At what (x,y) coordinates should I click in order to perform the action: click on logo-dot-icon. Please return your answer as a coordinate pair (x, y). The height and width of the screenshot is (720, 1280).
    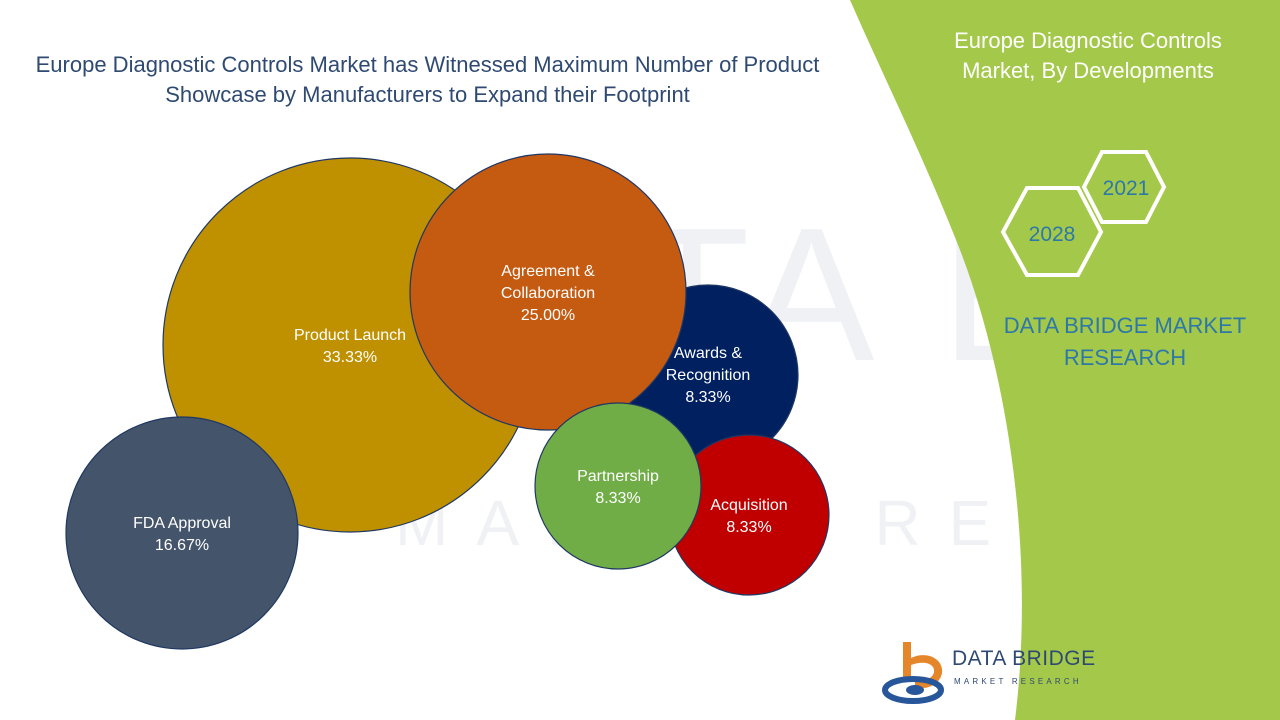
    Looking at the image, I should click on (915, 690).